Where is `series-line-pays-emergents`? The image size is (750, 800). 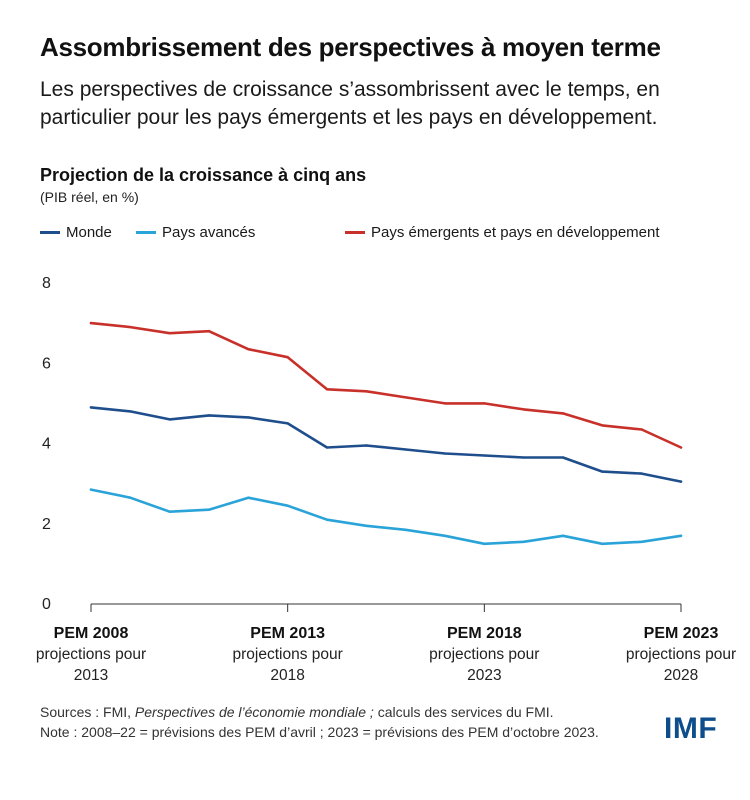 series-line-pays-emergents is located at coordinates (386, 385).